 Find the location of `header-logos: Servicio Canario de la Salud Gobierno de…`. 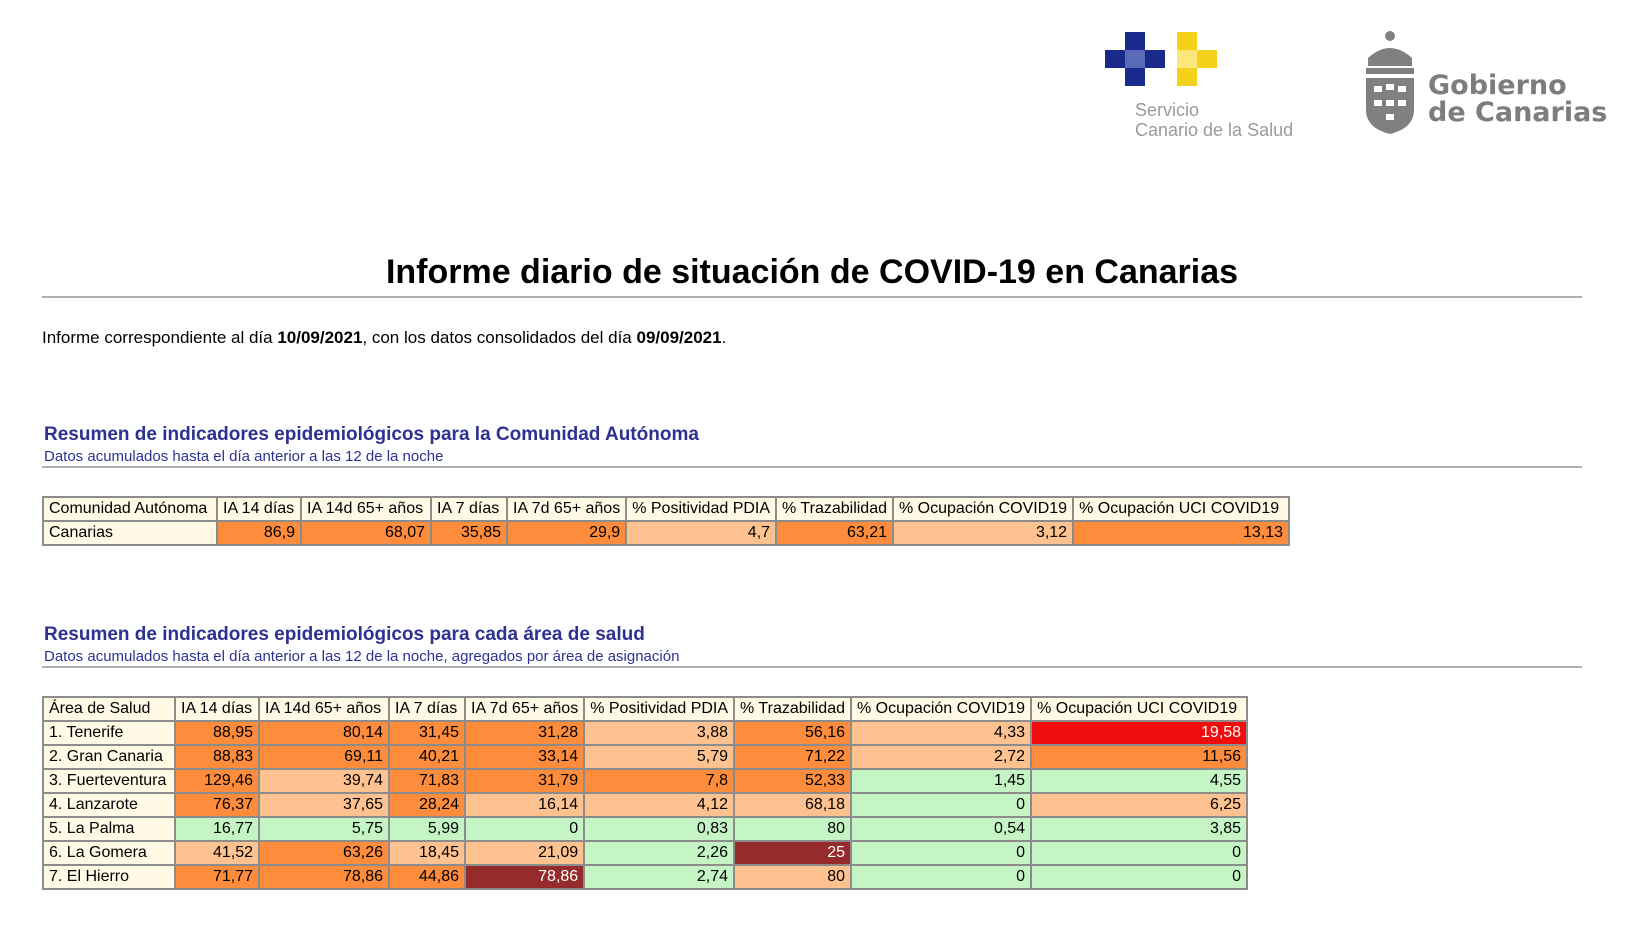

header-logos: Servicio Canario de la Salud Gobierno de… is located at coordinates (1356, 88).